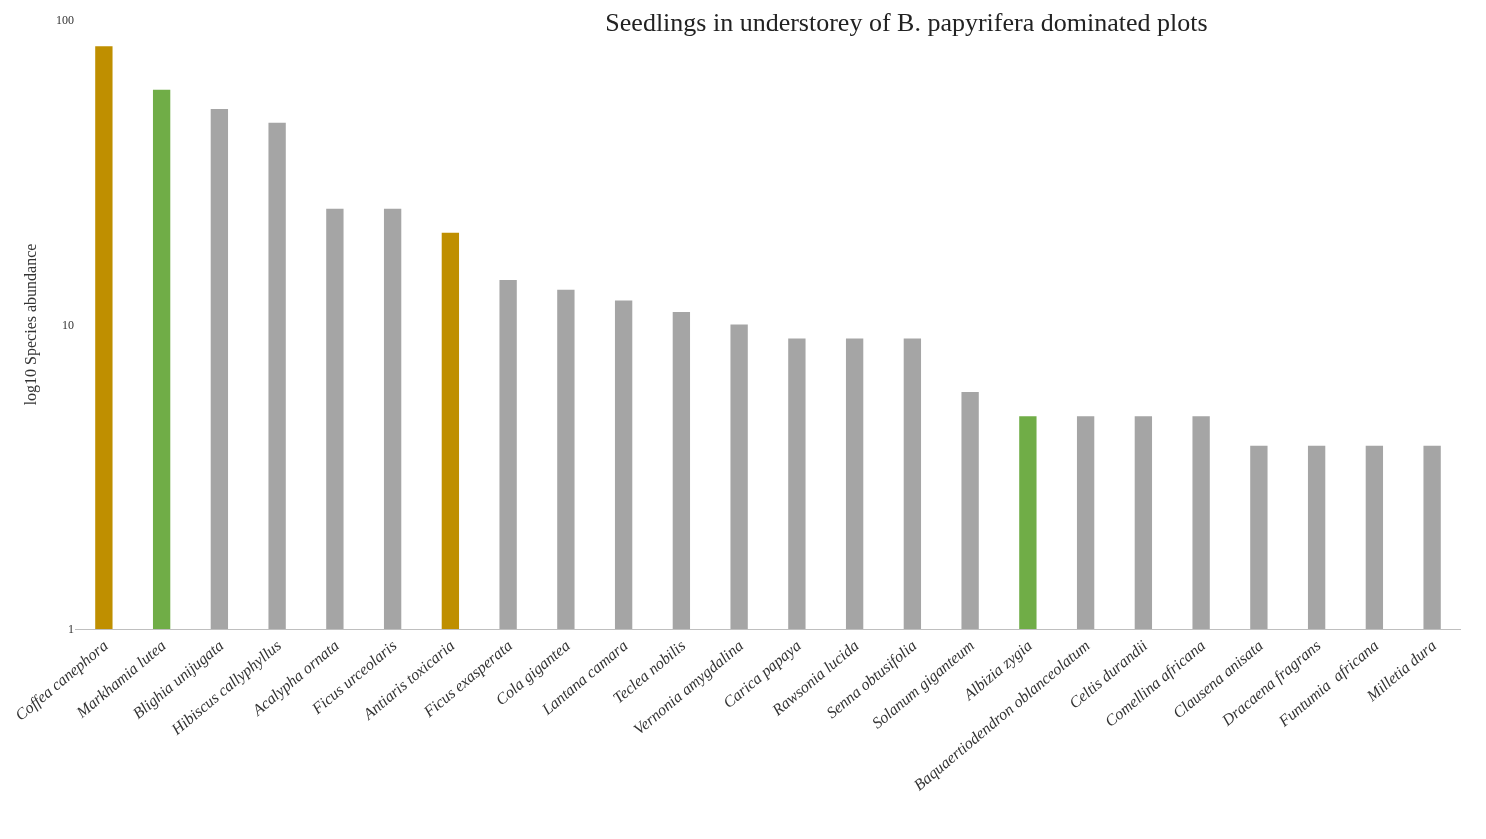  I want to click on y-axis-title: log10 Species abundance, so click(30, 324).